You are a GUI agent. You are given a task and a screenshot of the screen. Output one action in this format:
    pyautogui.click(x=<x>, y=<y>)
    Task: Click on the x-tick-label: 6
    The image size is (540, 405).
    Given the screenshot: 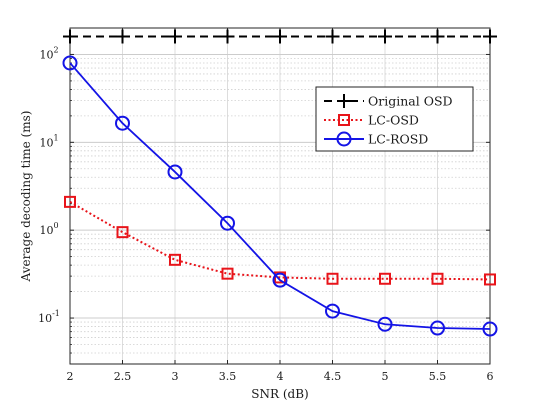 What is the action you would take?
    pyautogui.click(x=490, y=376)
    